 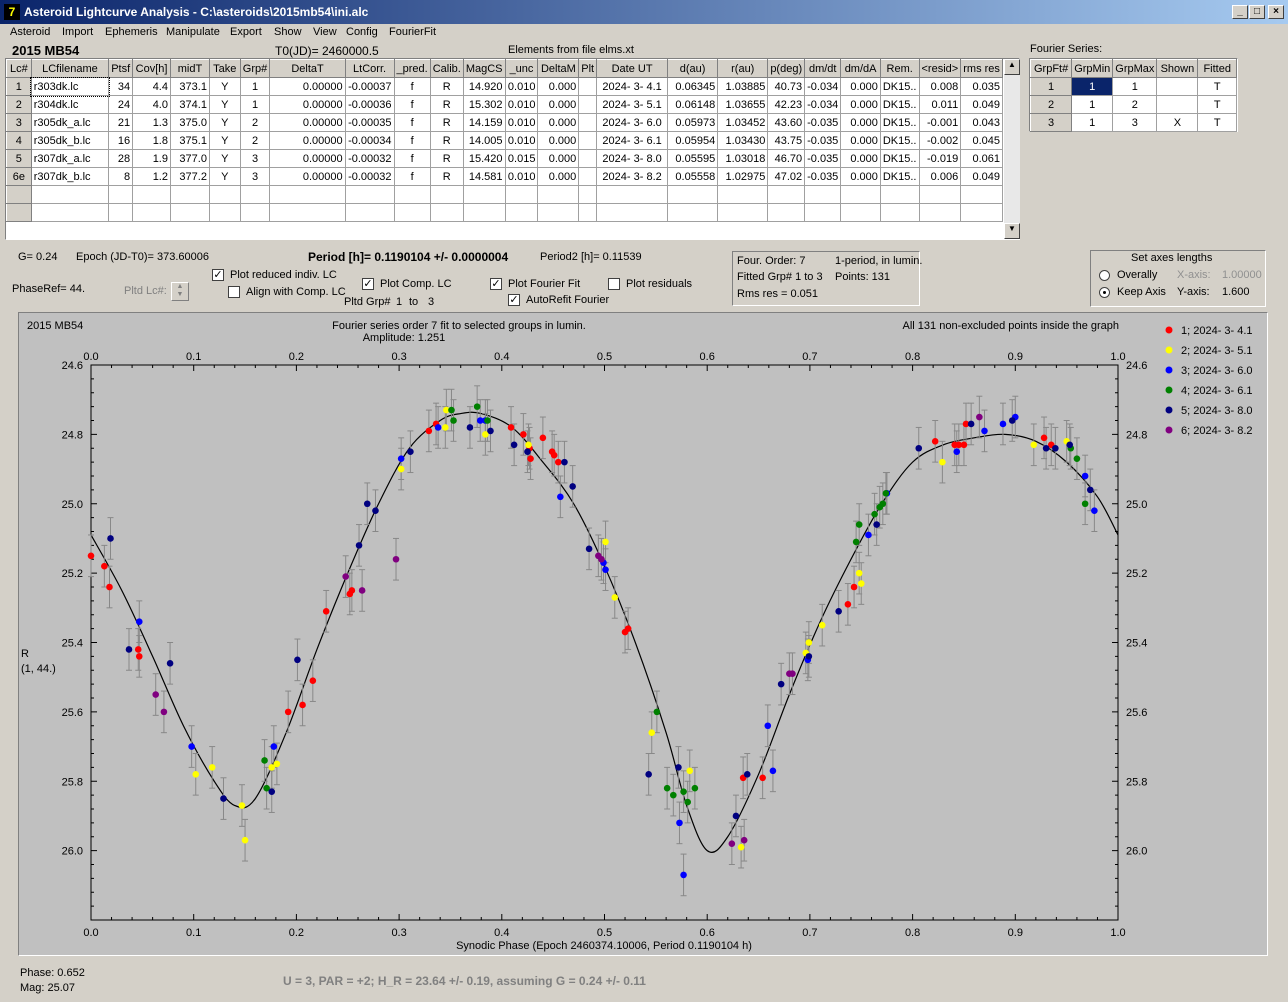 I want to click on table-cell: X, so click(x=1177, y=122).